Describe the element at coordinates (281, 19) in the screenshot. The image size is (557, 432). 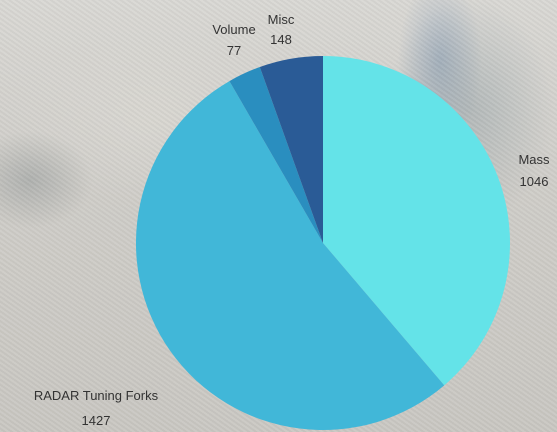
I see `slice-label-misc: Misc` at that location.